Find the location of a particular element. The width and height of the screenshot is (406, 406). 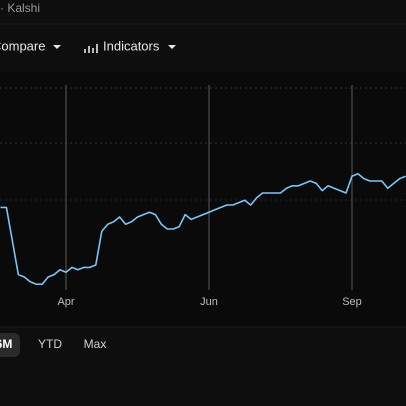

range-button: 6M is located at coordinates (6, 344).